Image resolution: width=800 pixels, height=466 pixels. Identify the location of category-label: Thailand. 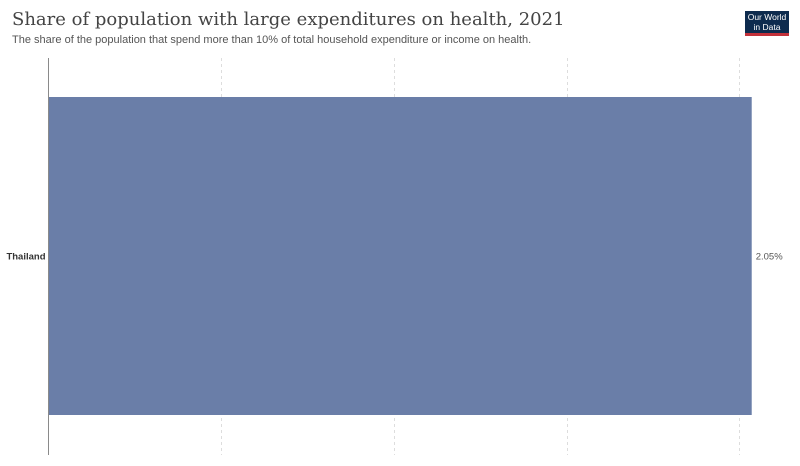
(25, 257).